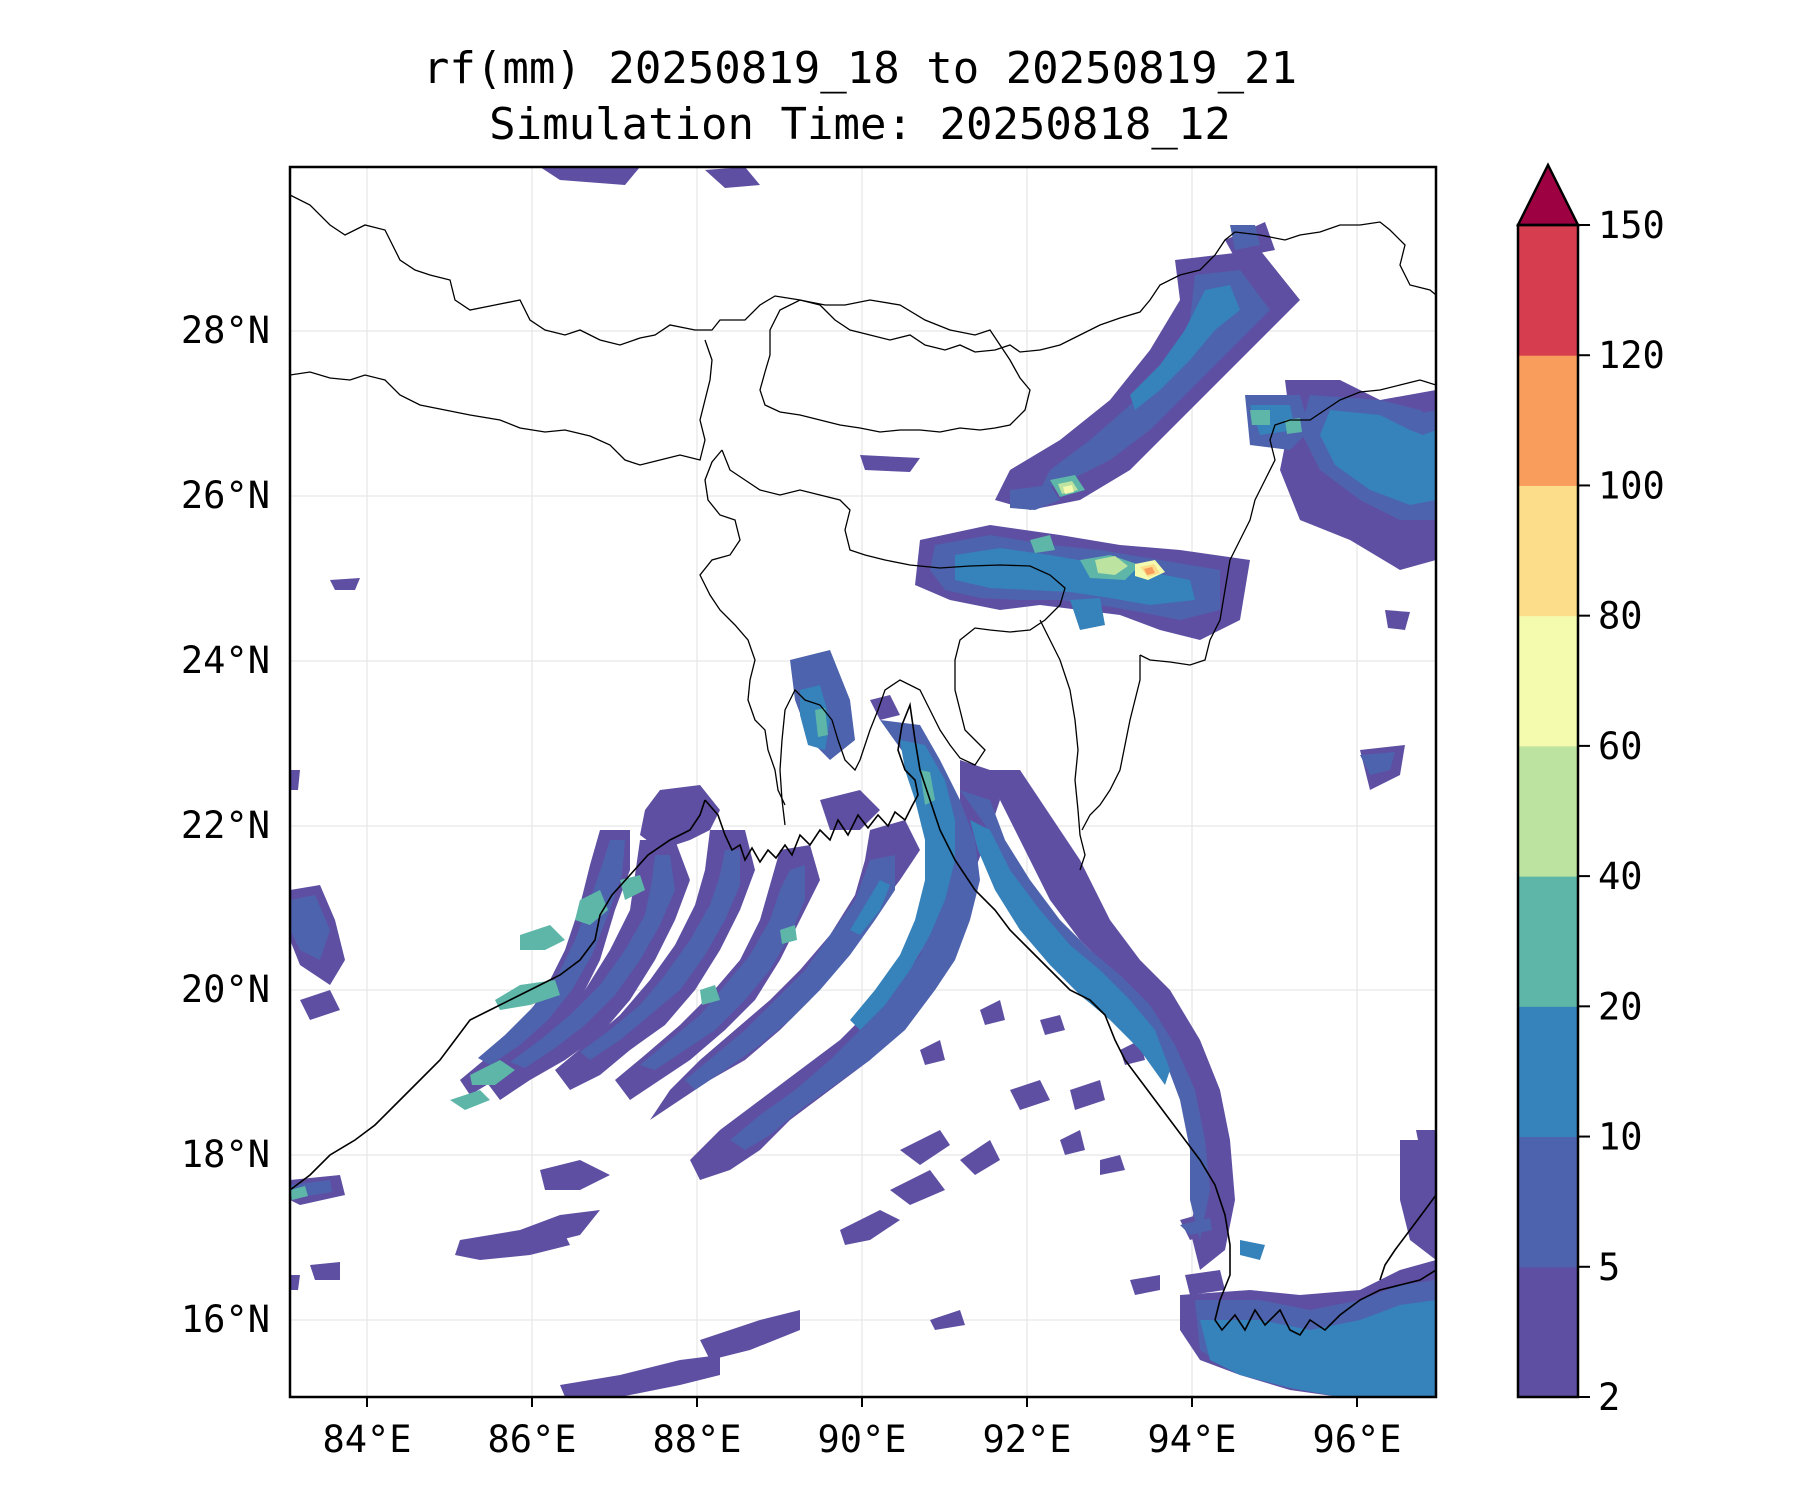 This screenshot has width=1800, height=1500. I want to click on colorbar-tick-label: 2, so click(1609, 1397).